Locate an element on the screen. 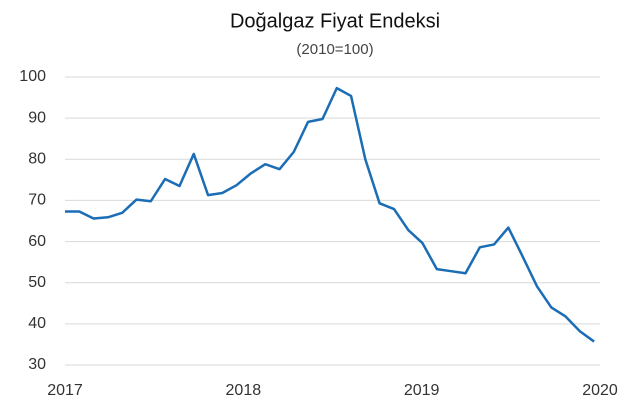 The height and width of the screenshot is (403, 628). y-tick-label: 70 is located at coordinates (37, 200).